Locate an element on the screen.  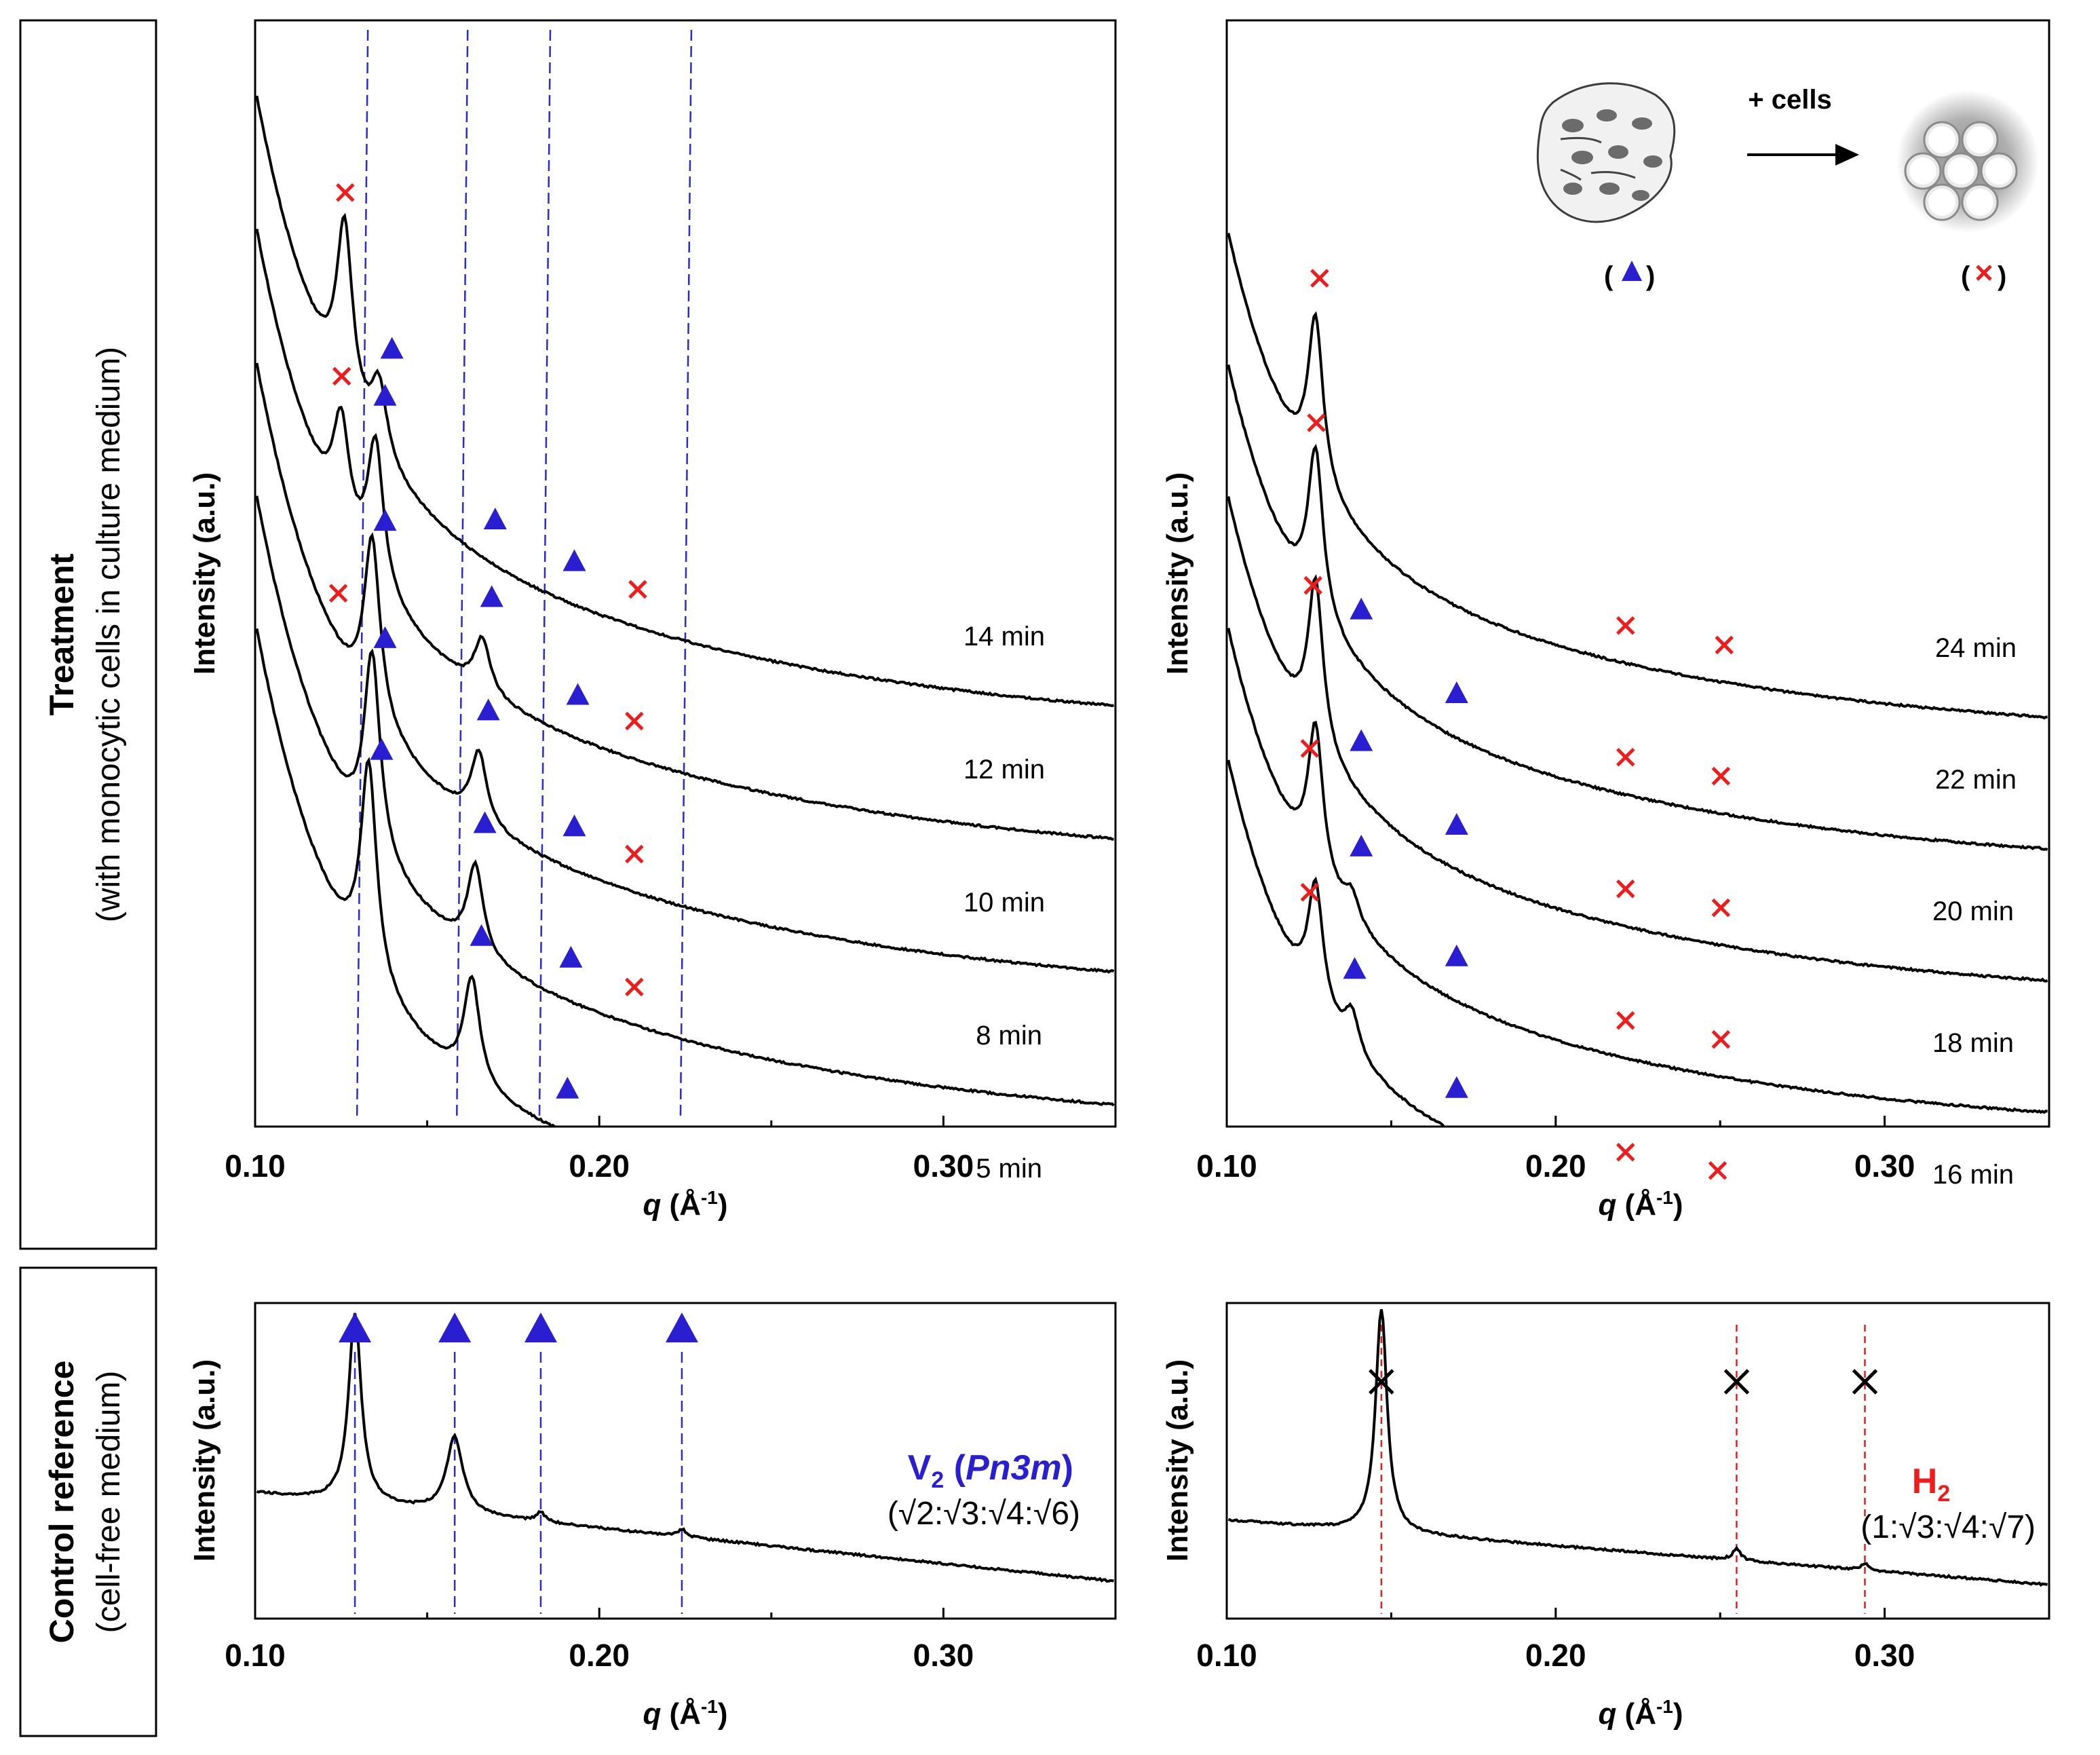
x-axis-label: q (Å-1) is located at coordinates (685, 1204).